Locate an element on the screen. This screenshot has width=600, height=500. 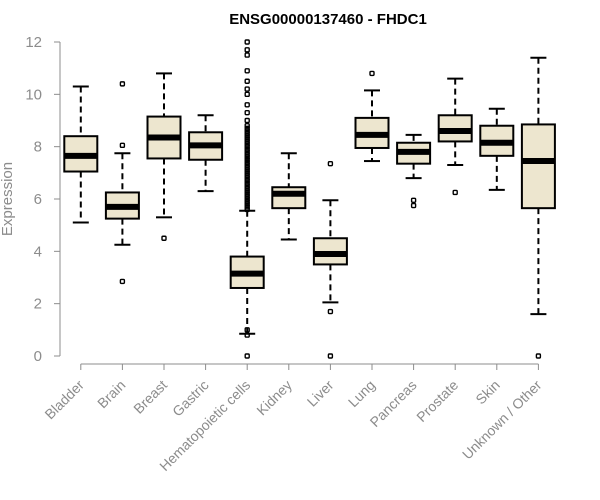
x-tick-label: Unknown / Other is located at coordinates (502, 420).